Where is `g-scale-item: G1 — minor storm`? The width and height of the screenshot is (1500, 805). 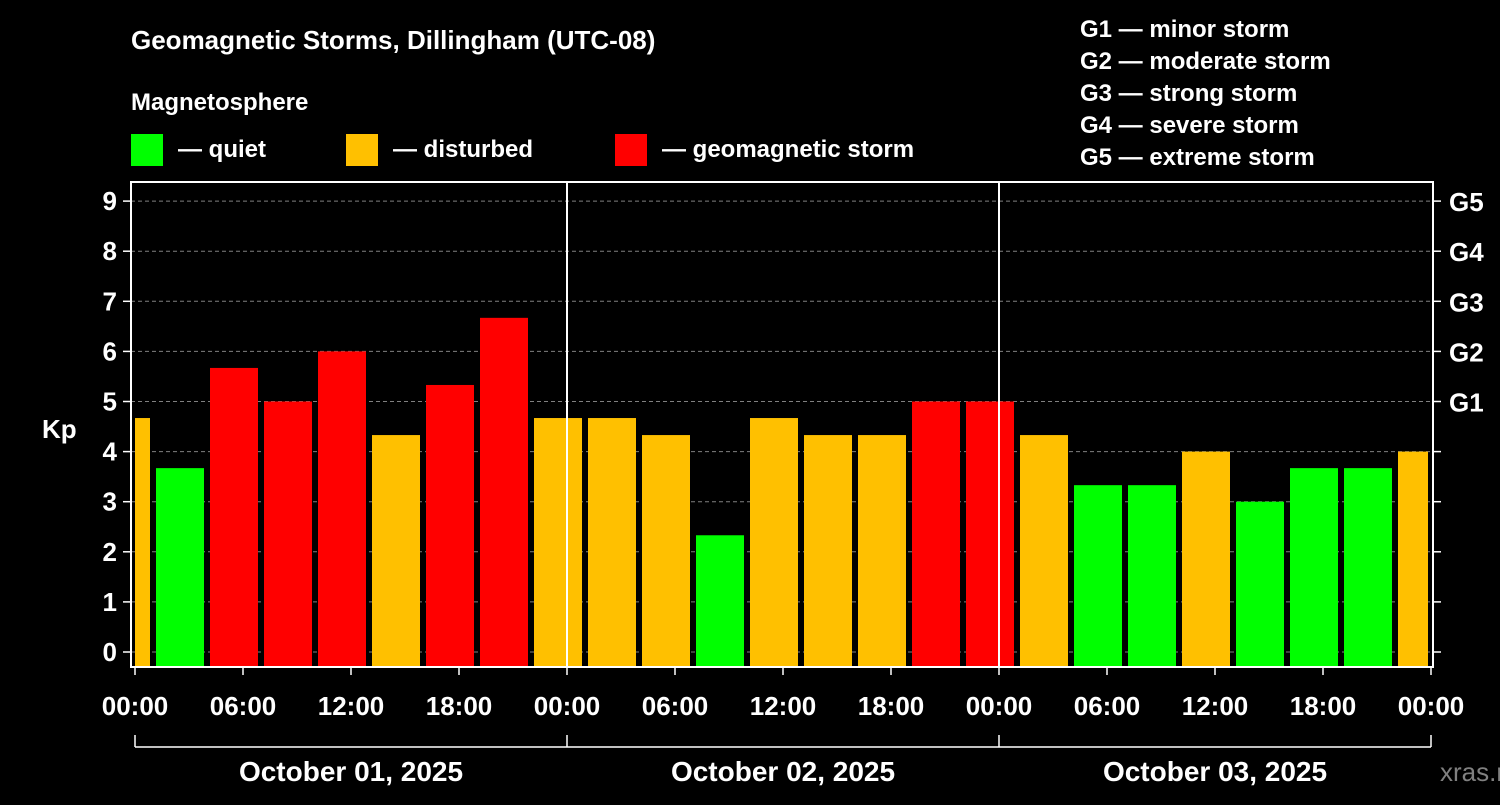
g-scale-item: G1 — minor storm is located at coordinates (1184, 29).